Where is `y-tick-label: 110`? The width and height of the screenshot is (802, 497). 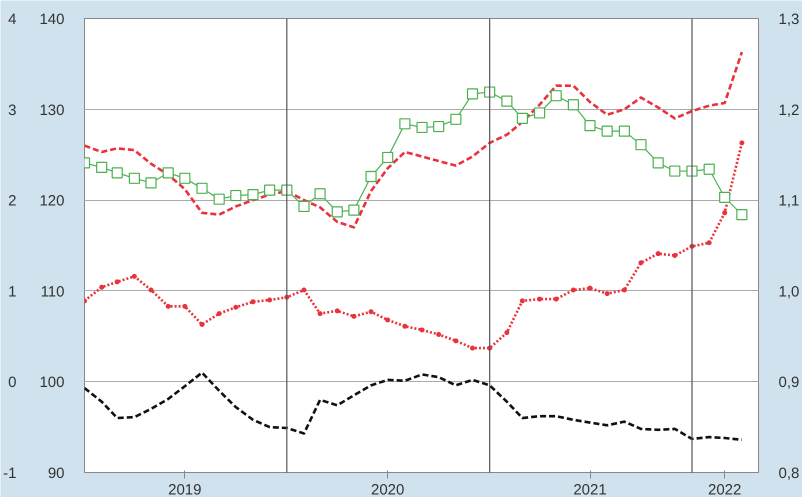 y-tick-label: 110 is located at coordinates (52, 291).